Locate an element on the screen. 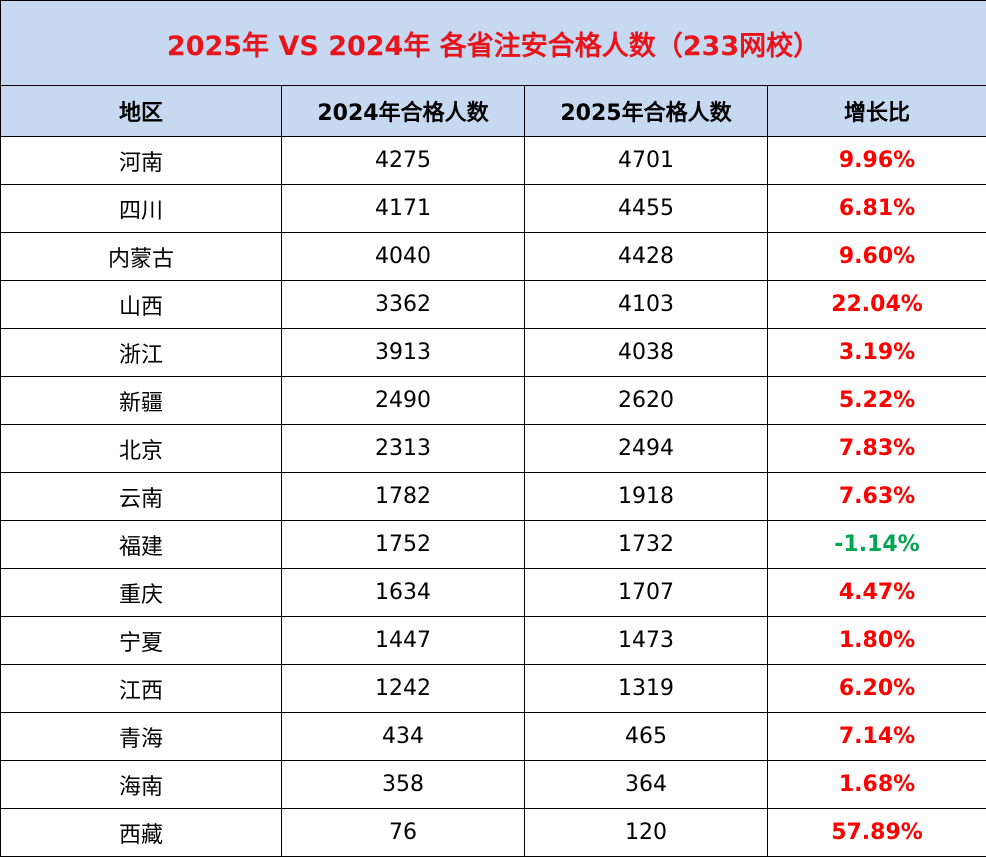 The width and height of the screenshot is (986, 858). header-cell: 2024年合格人数 is located at coordinates (403, 111).